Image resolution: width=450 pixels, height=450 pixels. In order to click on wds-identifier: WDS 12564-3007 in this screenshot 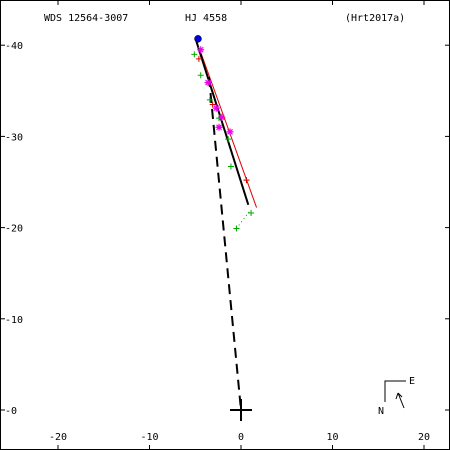, I will do `click(86, 18)`.